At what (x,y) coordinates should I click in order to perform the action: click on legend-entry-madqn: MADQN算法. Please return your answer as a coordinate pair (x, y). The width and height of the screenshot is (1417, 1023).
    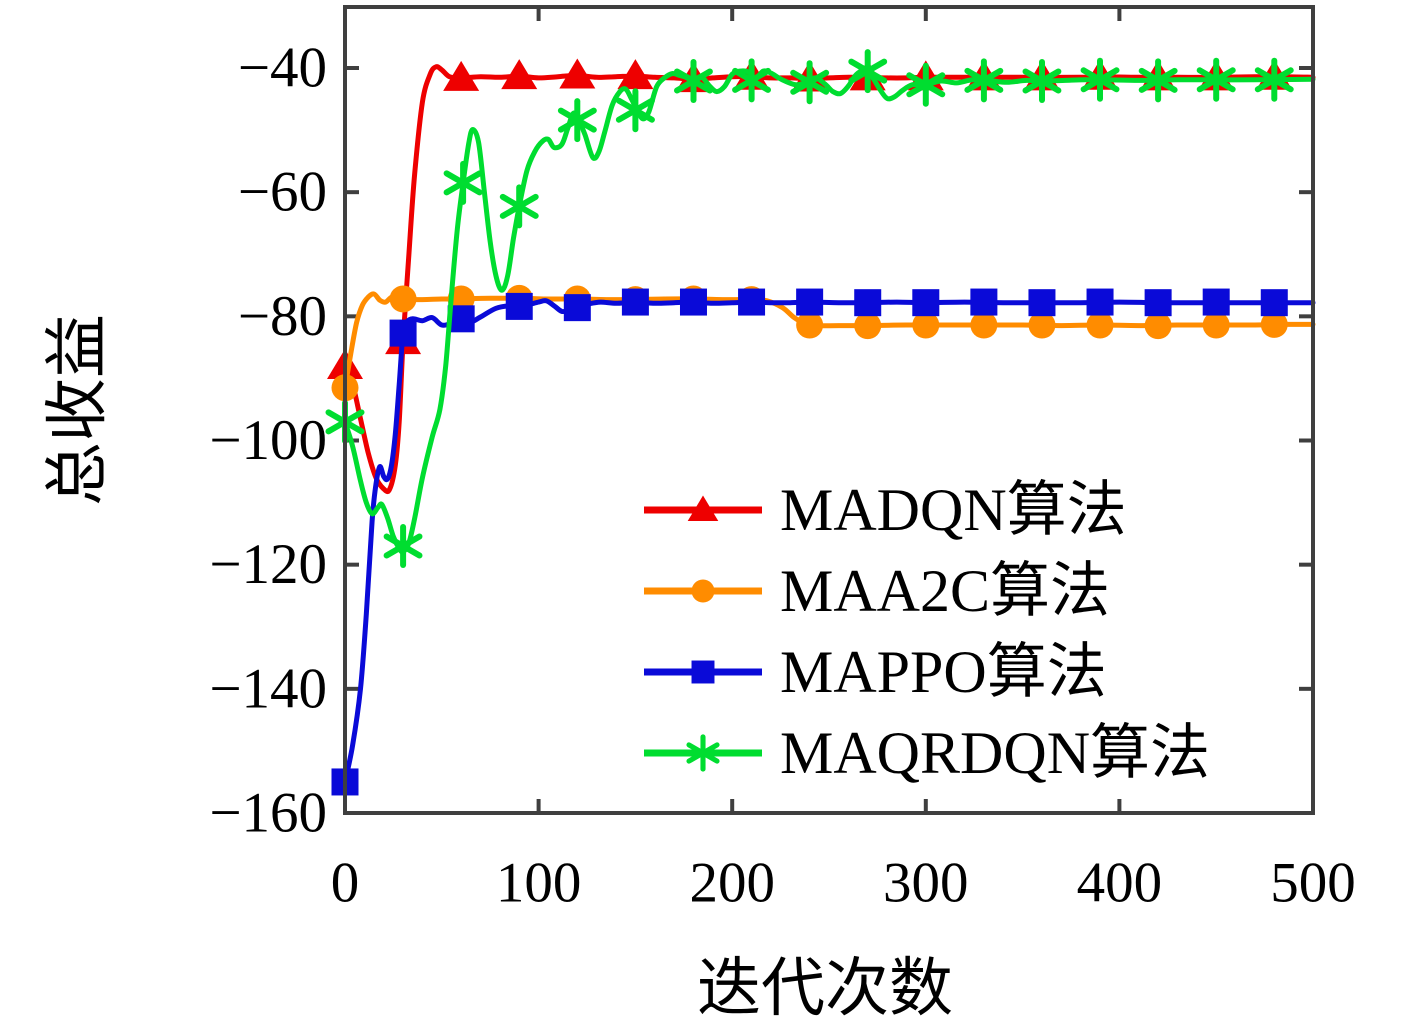
    Looking at the image, I should click on (926, 509).